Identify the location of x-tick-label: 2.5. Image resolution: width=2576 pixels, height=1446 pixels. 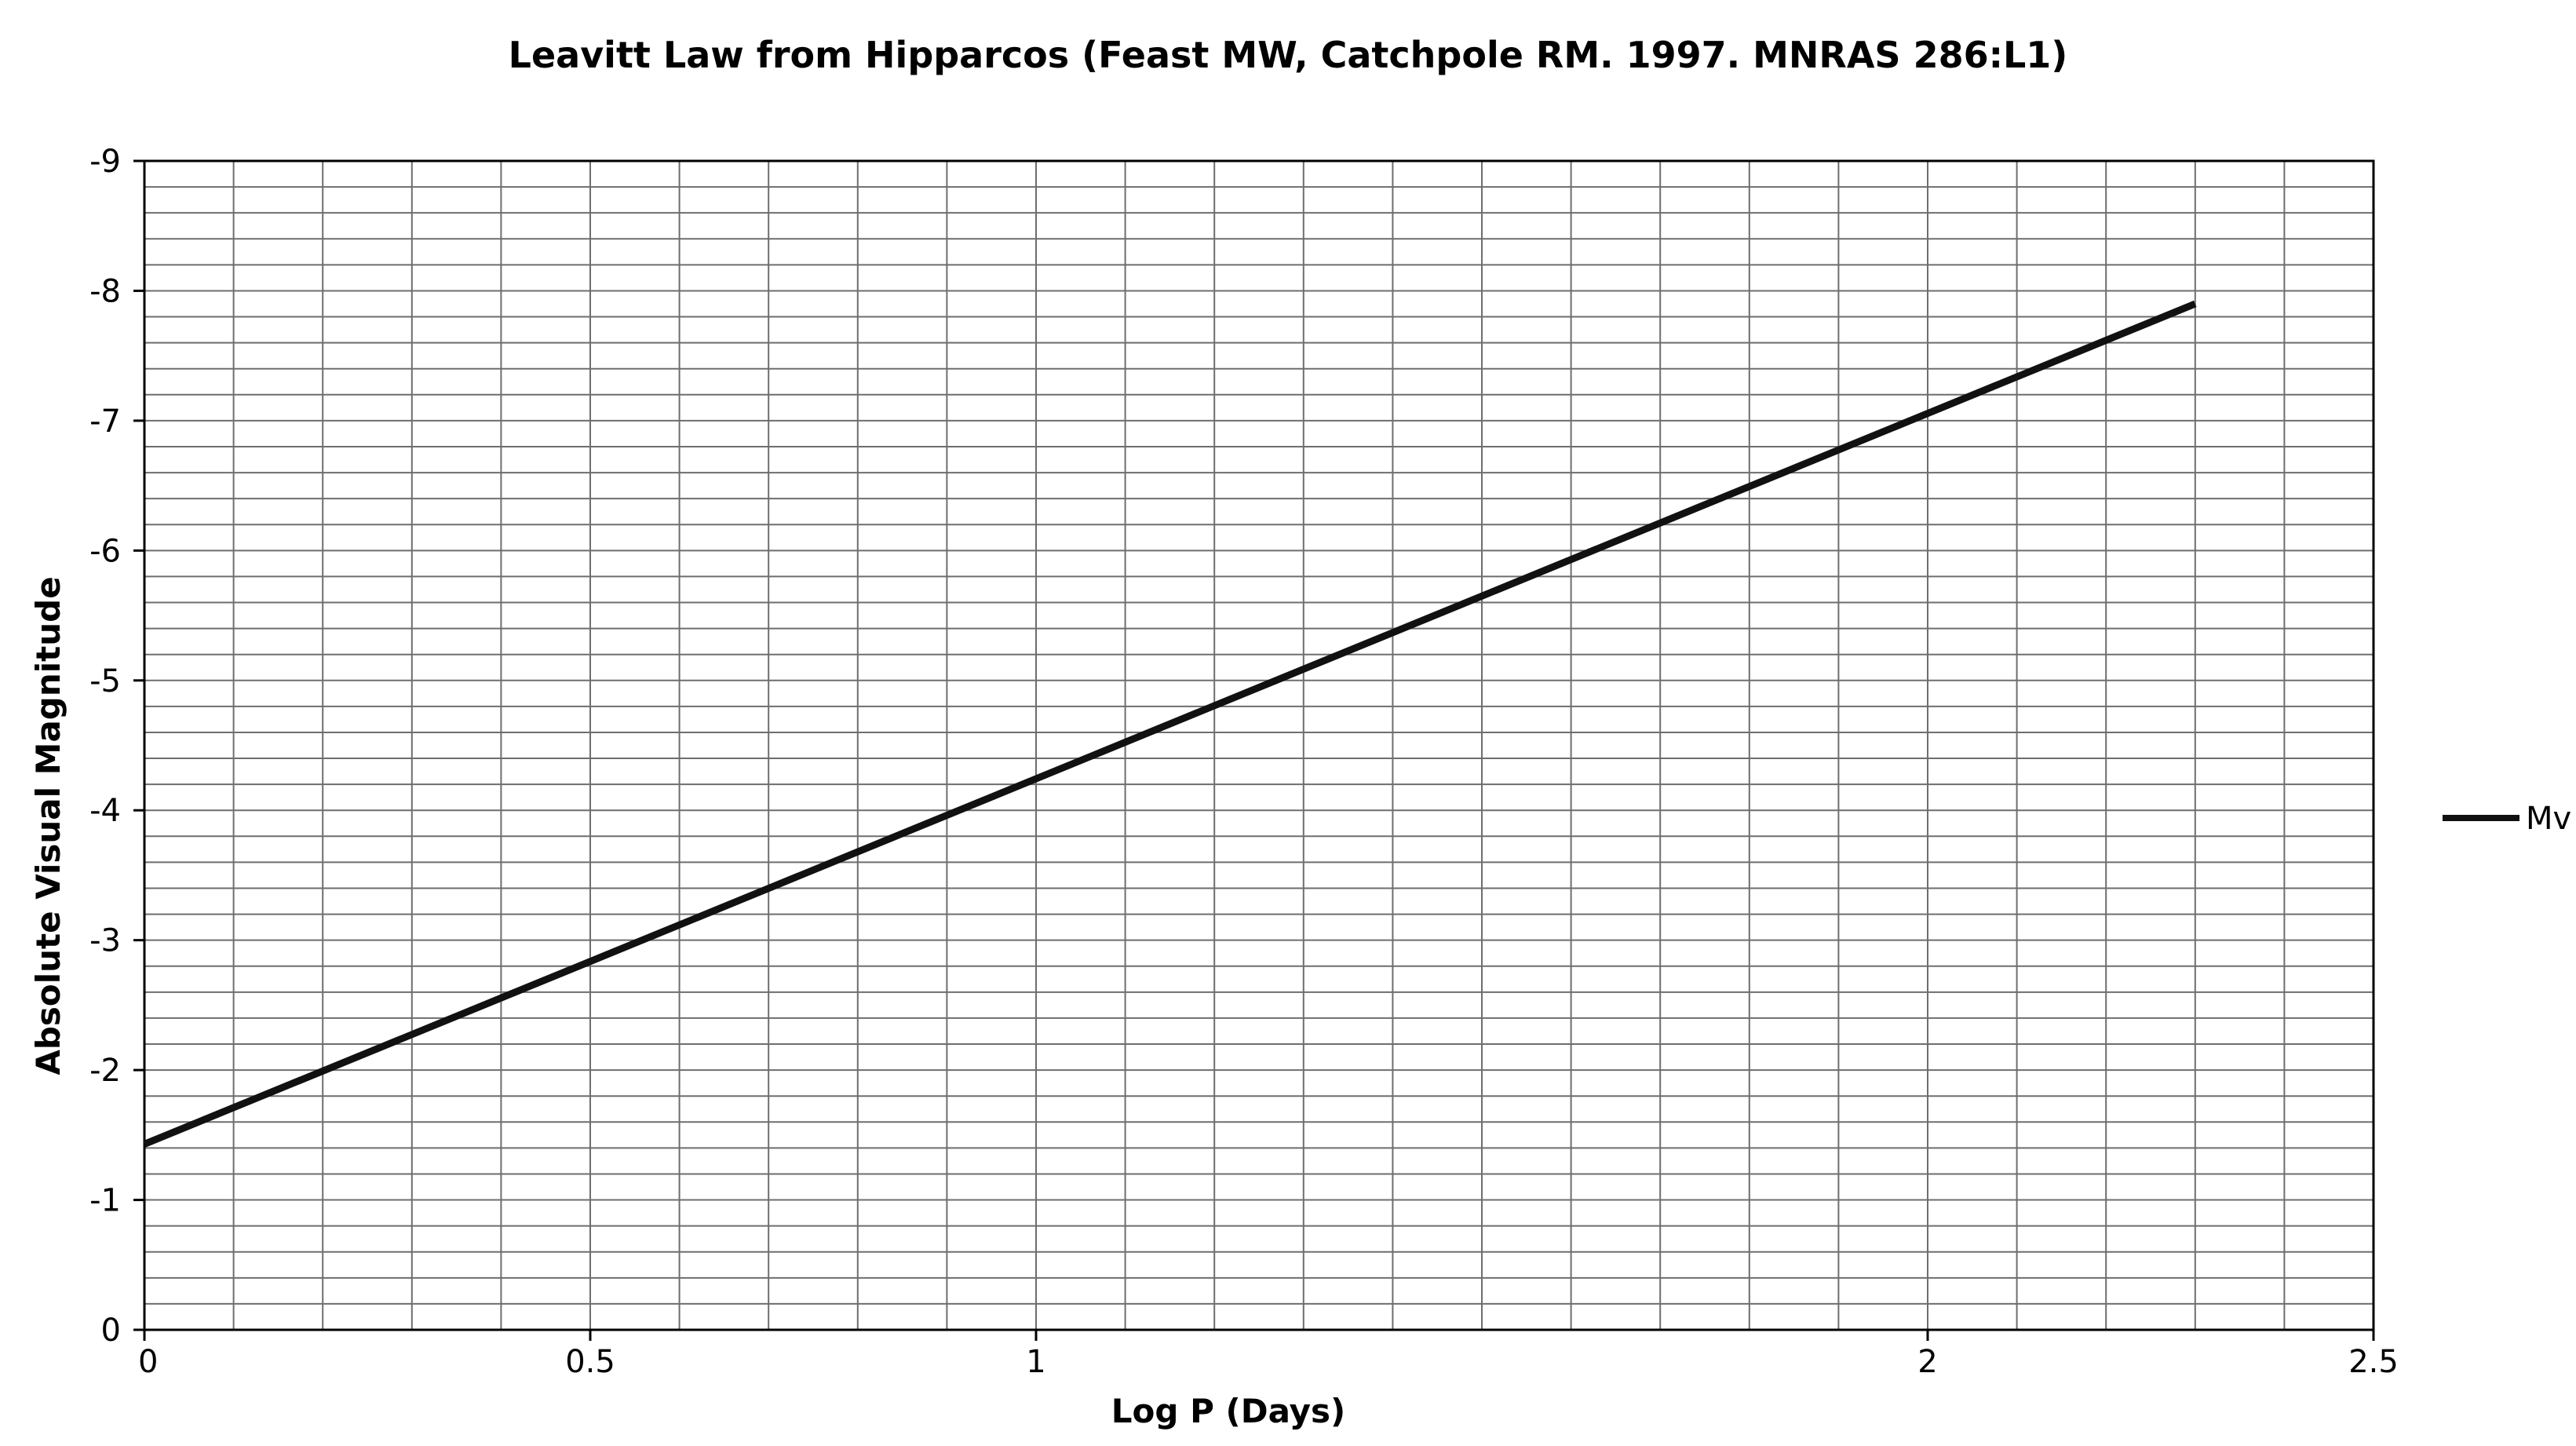
(2373, 1362).